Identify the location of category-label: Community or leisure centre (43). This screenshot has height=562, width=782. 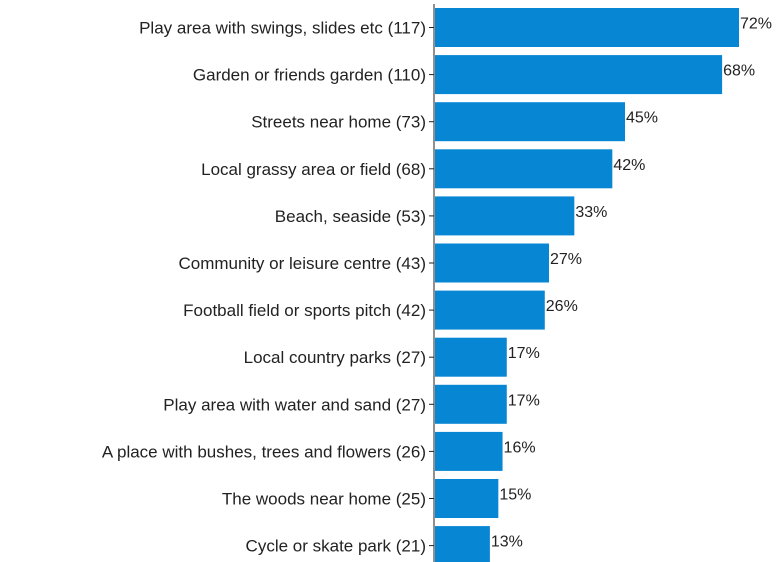
(302, 263).